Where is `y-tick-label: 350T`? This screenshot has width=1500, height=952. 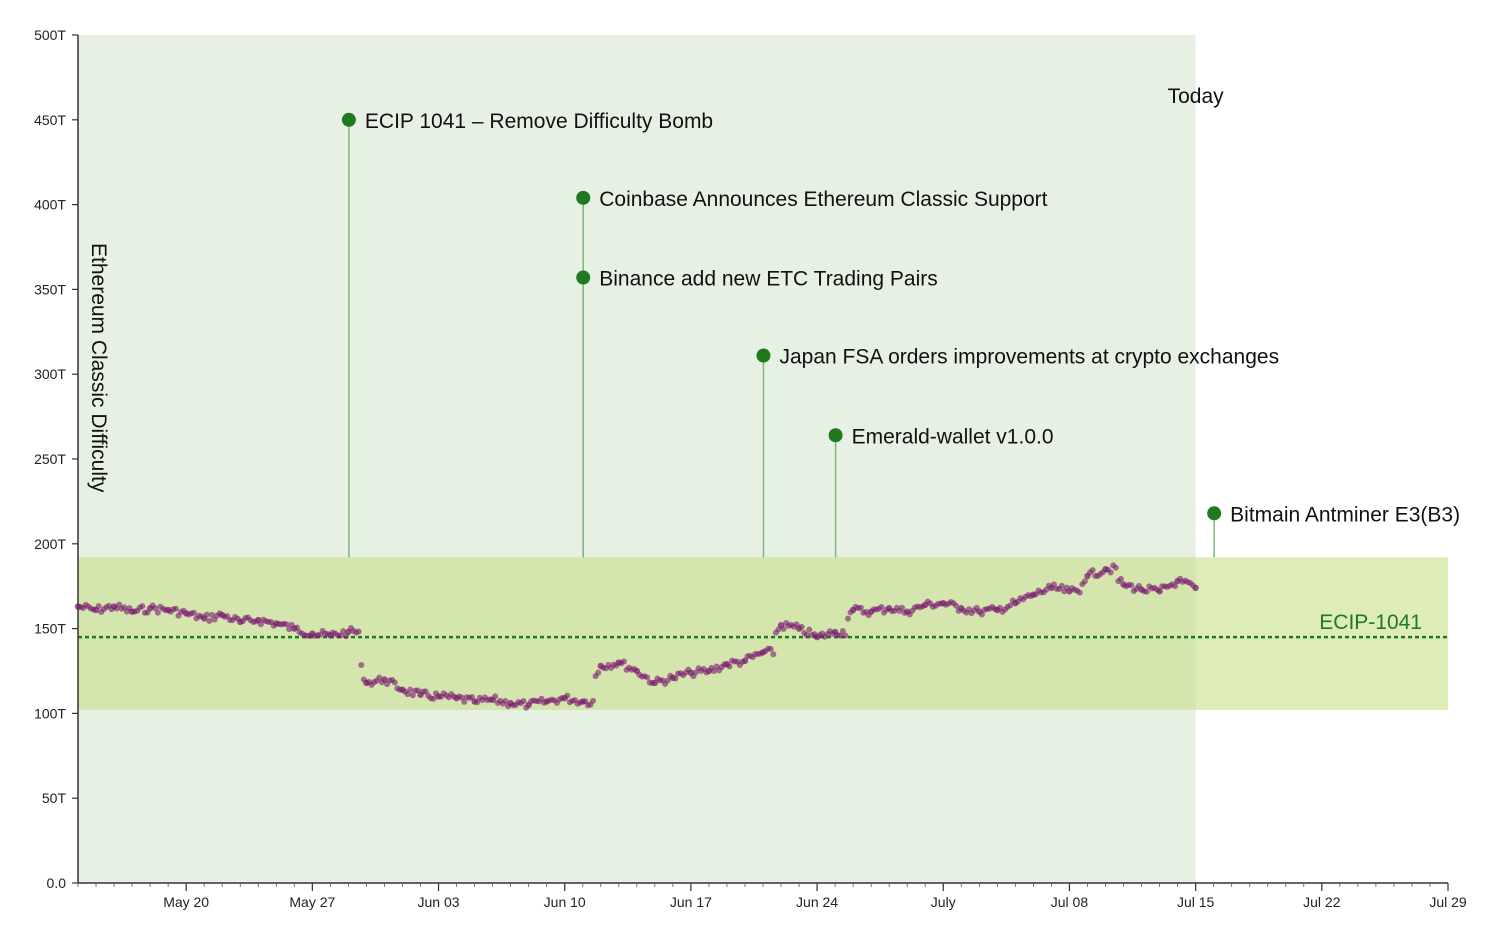
y-tick-label: 350T is located at coordinates (50, 289).